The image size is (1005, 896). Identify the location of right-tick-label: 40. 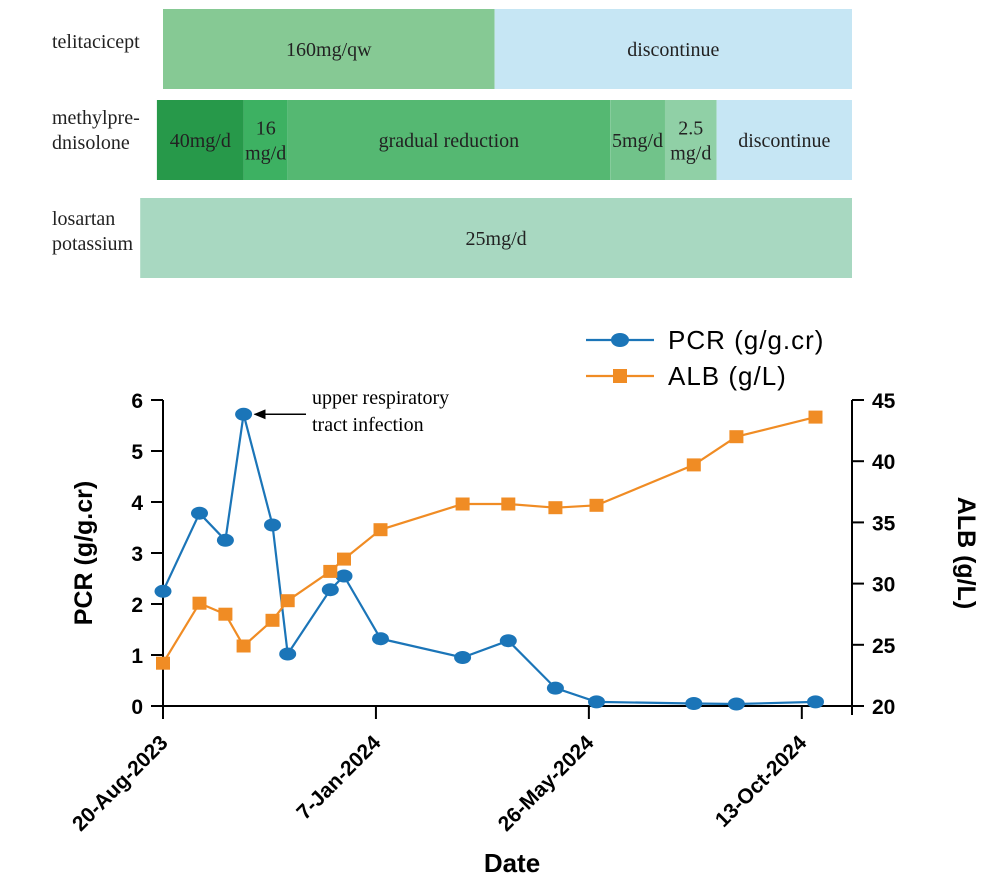
(883, 462).